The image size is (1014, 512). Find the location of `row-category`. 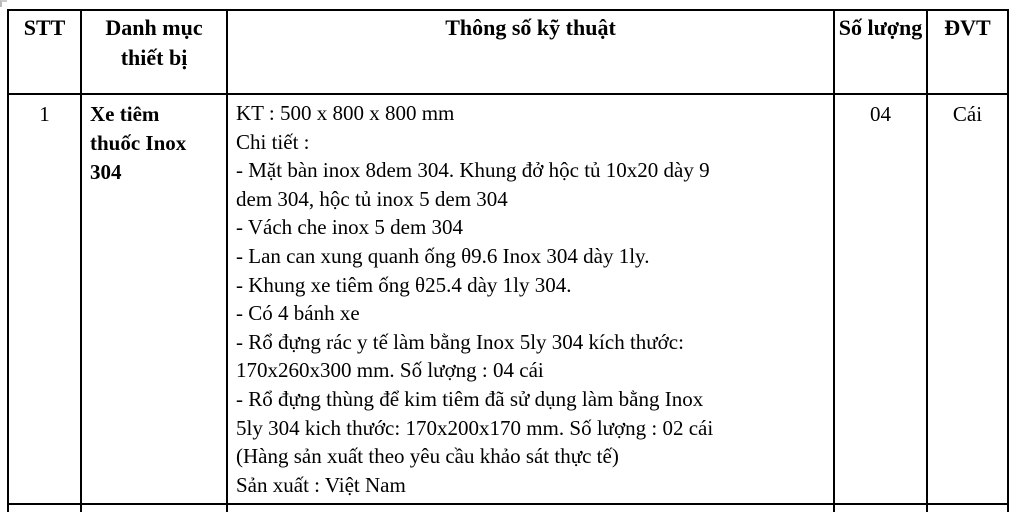

row-category is located at coordinates (154, 507).